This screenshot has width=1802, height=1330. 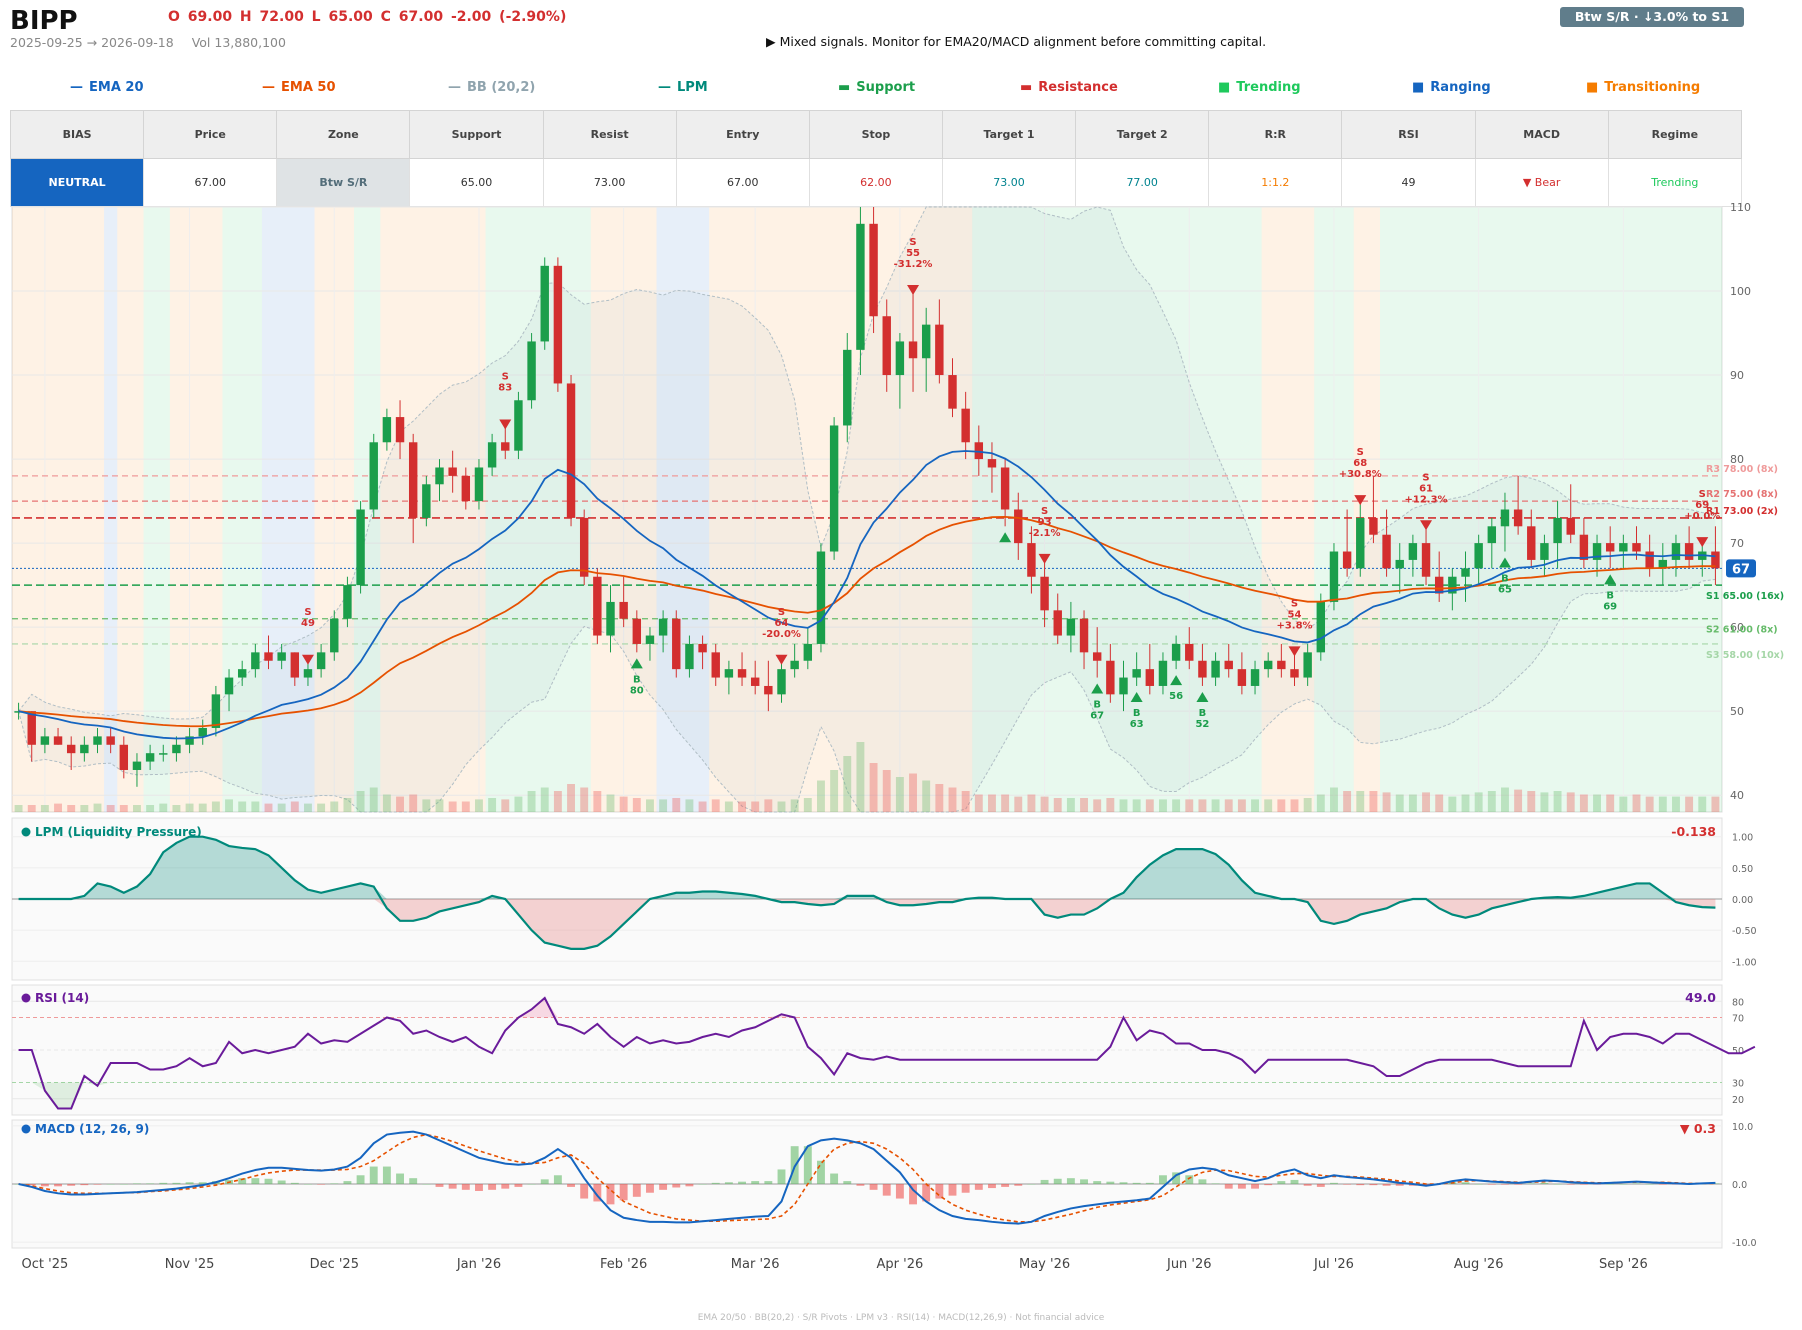 What do you see at coordinates (1745, 596) in the screenshot?
I see `sr-level-label: S1 65.00 (16x)` at bounding box center [1745, 596].